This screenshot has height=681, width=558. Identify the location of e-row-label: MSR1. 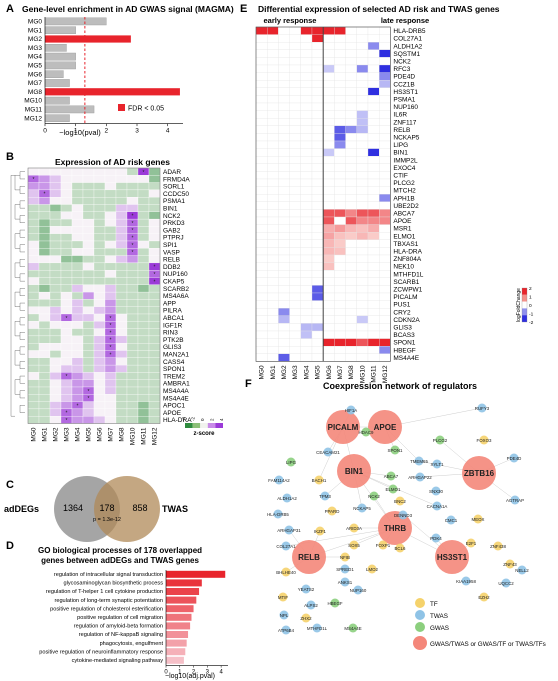
(402, 229).